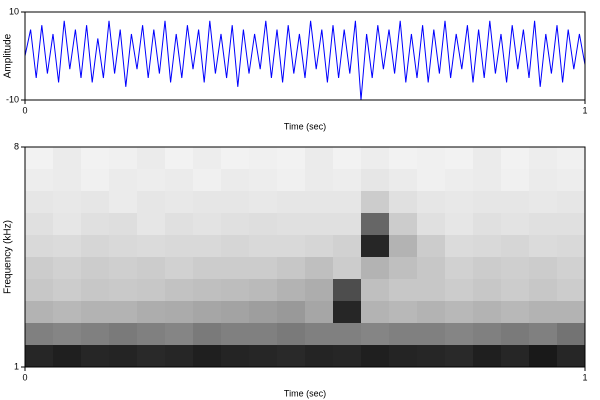  What do you see at coordinates (24, 377) in the screenshot?
I see `x-tick-label: 0` at bounding box center [24, 377].